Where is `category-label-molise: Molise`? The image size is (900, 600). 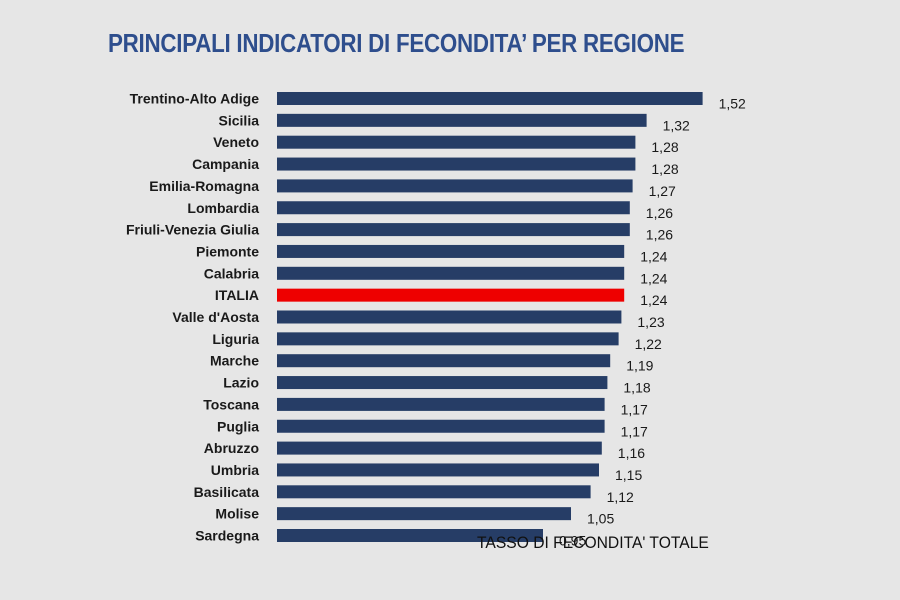 category-label-molise: Molise is located at coordinates (237, 514).